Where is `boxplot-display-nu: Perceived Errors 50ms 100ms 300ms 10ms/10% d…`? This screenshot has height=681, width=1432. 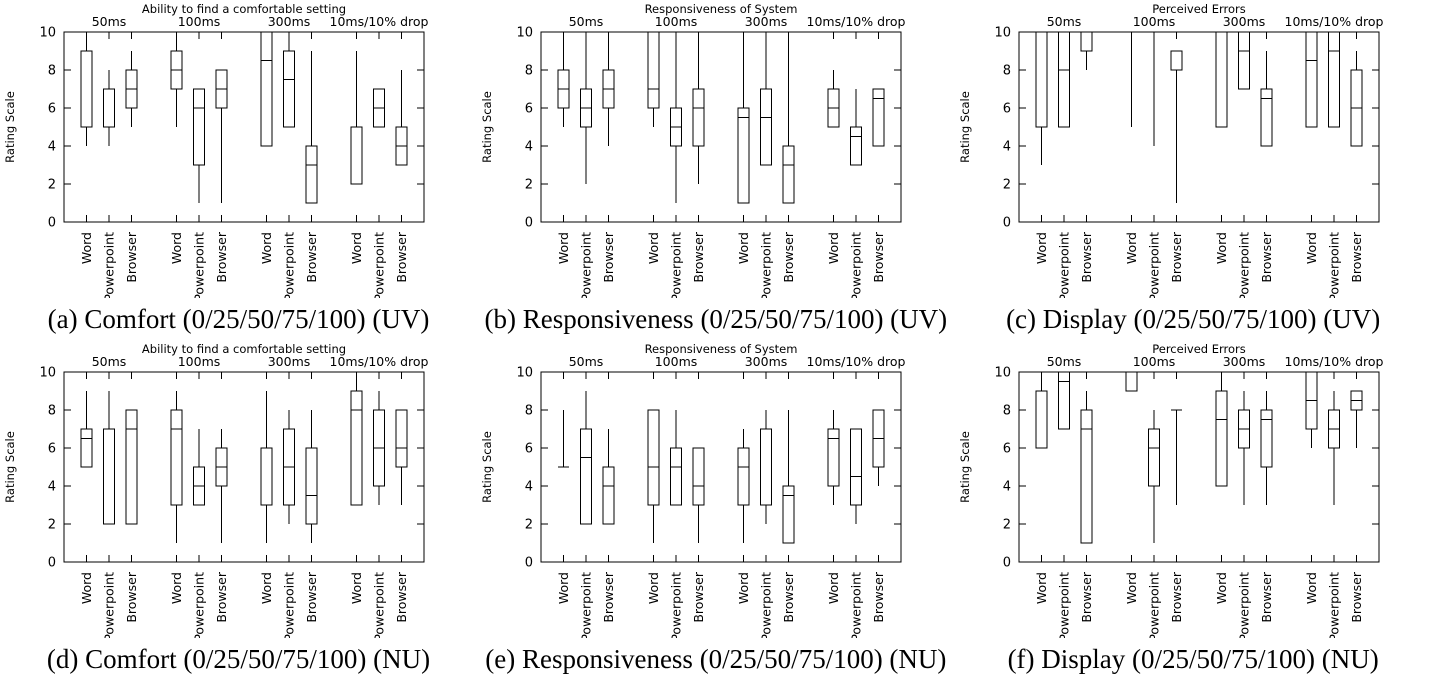
boxplot-display-nu: Perceived Errors 50ms 100ms 300ms 10ms/10% d… is located at coordinates (1171, 490).